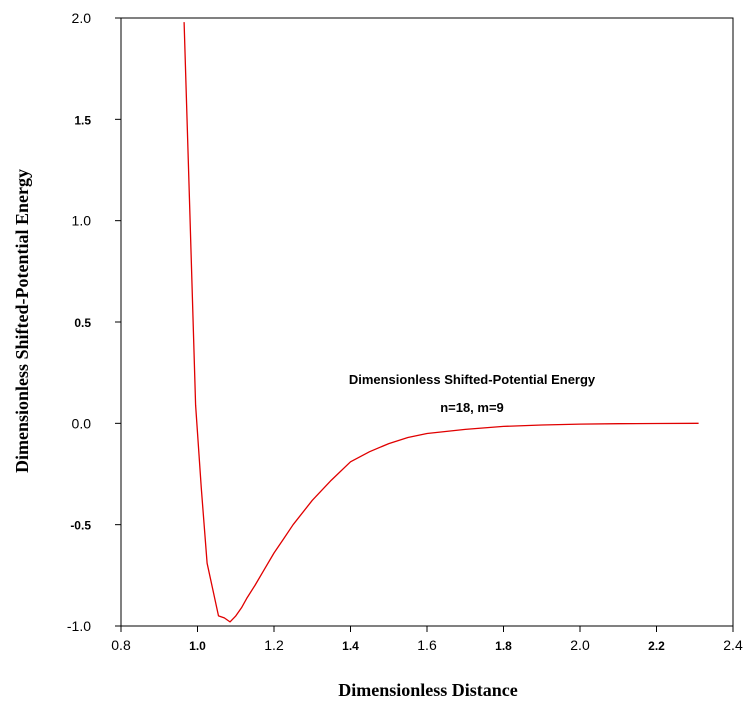 This screenshot has width=745, height=704. What do you see at coordinates (82, 323) in the screenshot?
I see `y-tick-label: 0.5` at bounding box center [82, 323].